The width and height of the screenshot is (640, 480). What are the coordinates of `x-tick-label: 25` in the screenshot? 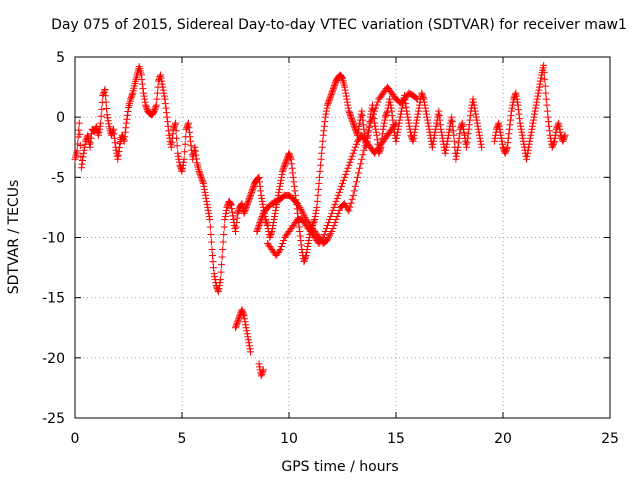 It's located at (610, 439).